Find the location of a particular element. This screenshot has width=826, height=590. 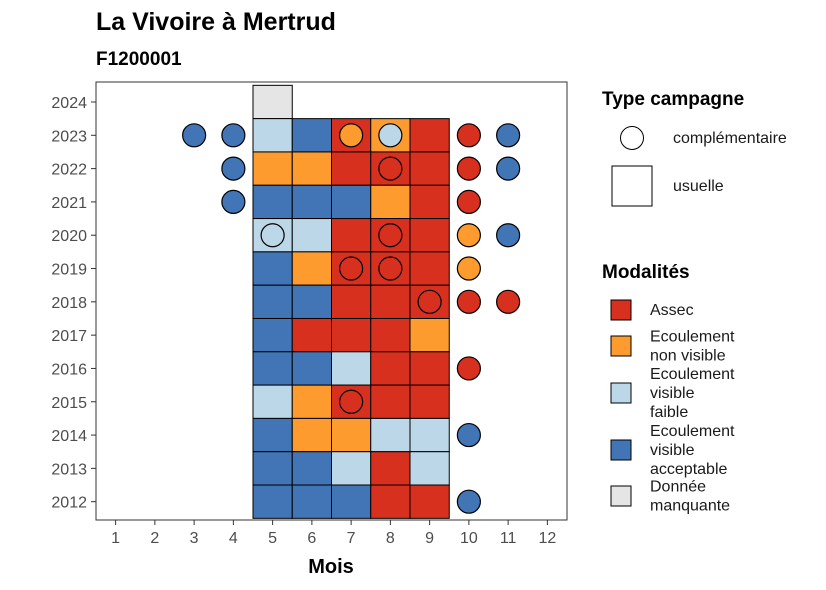

point-2012-m10-ecoulement-visible-acceptable is located at coordinates (468, 501).